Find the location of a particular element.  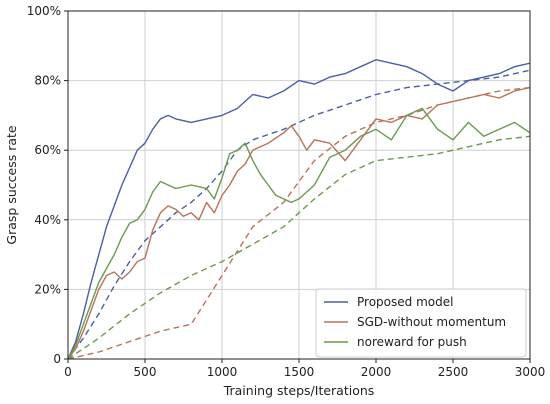

y-tick-label: 60% is located at coordinates (47, 150).